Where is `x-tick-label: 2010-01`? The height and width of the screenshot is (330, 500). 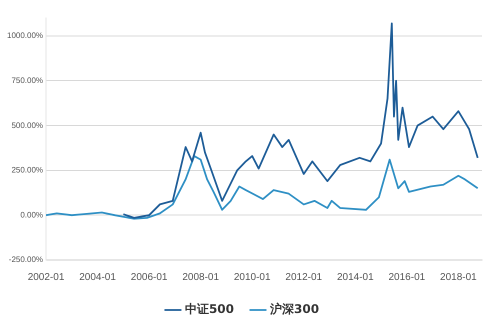 x-tick-label: 2010-01 is located at coordinates (252, 277).